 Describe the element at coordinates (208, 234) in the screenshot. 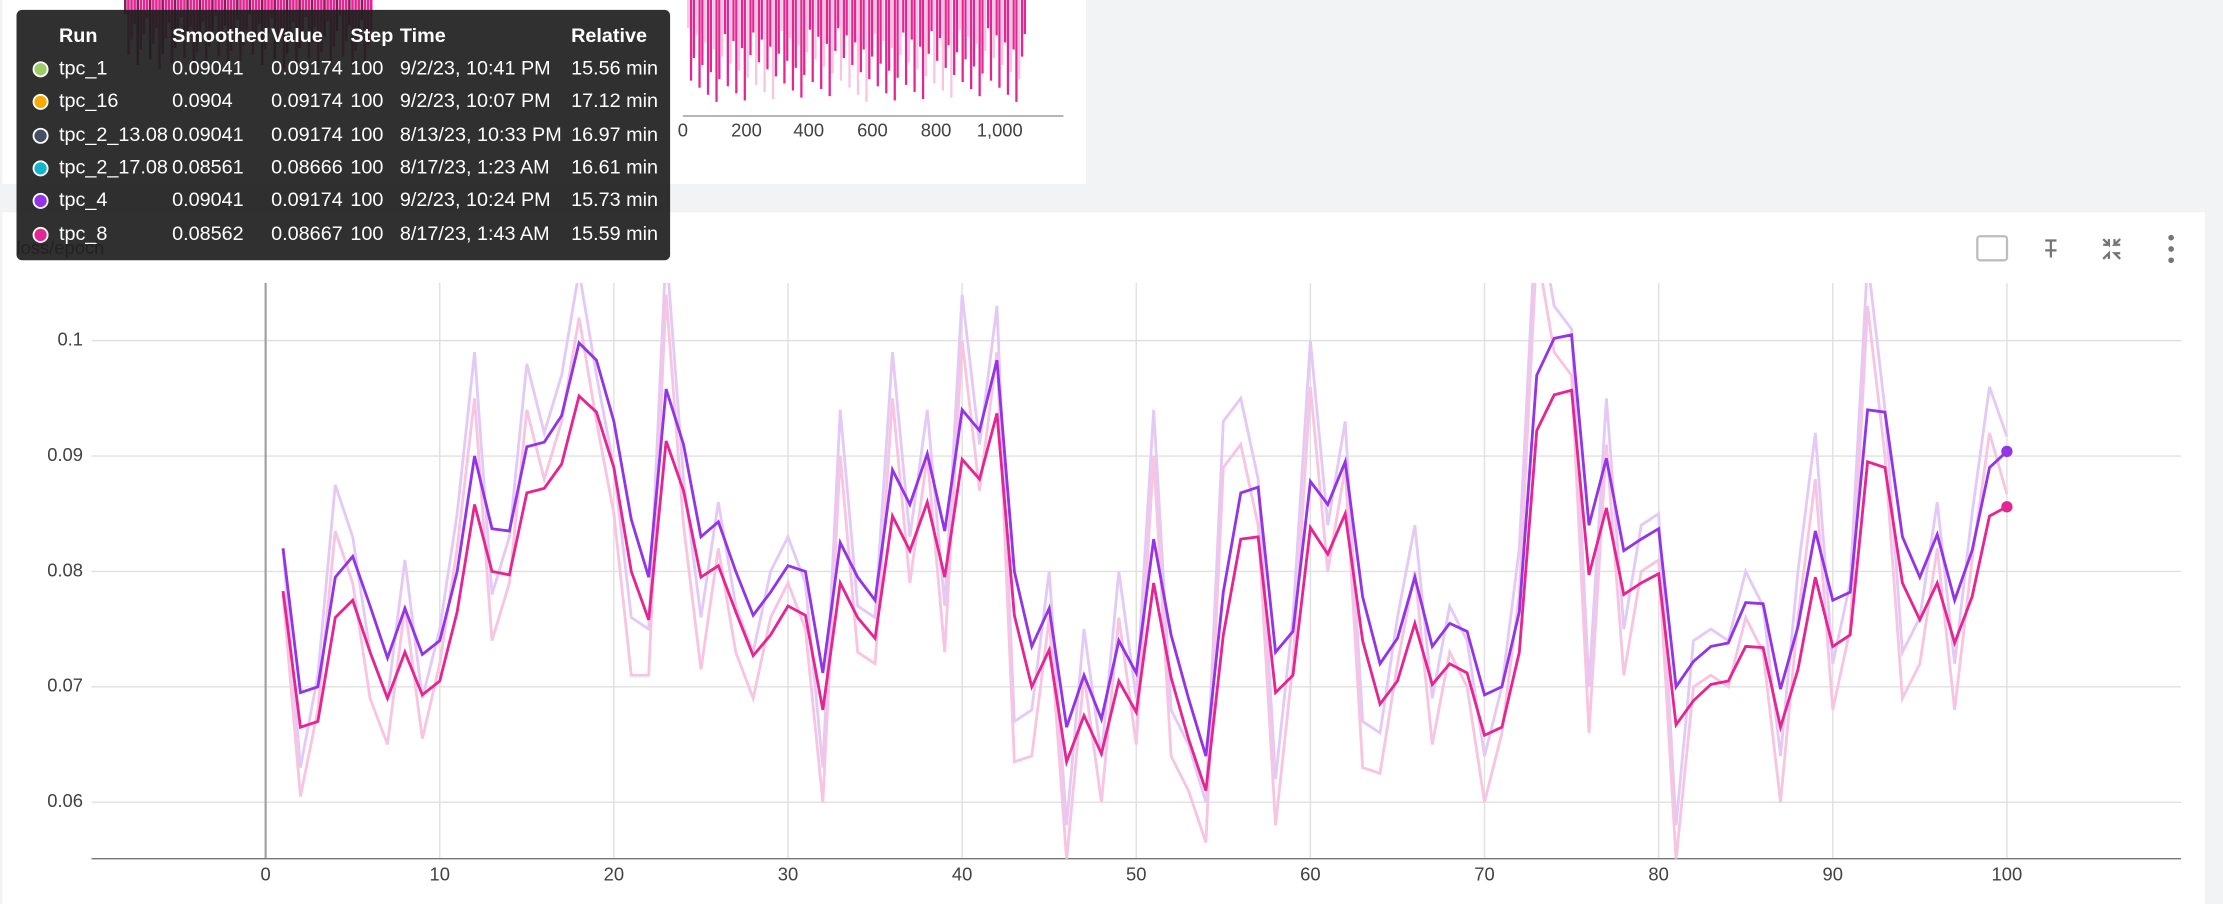

I see `tooltip-cell: 0.08562` at that location.